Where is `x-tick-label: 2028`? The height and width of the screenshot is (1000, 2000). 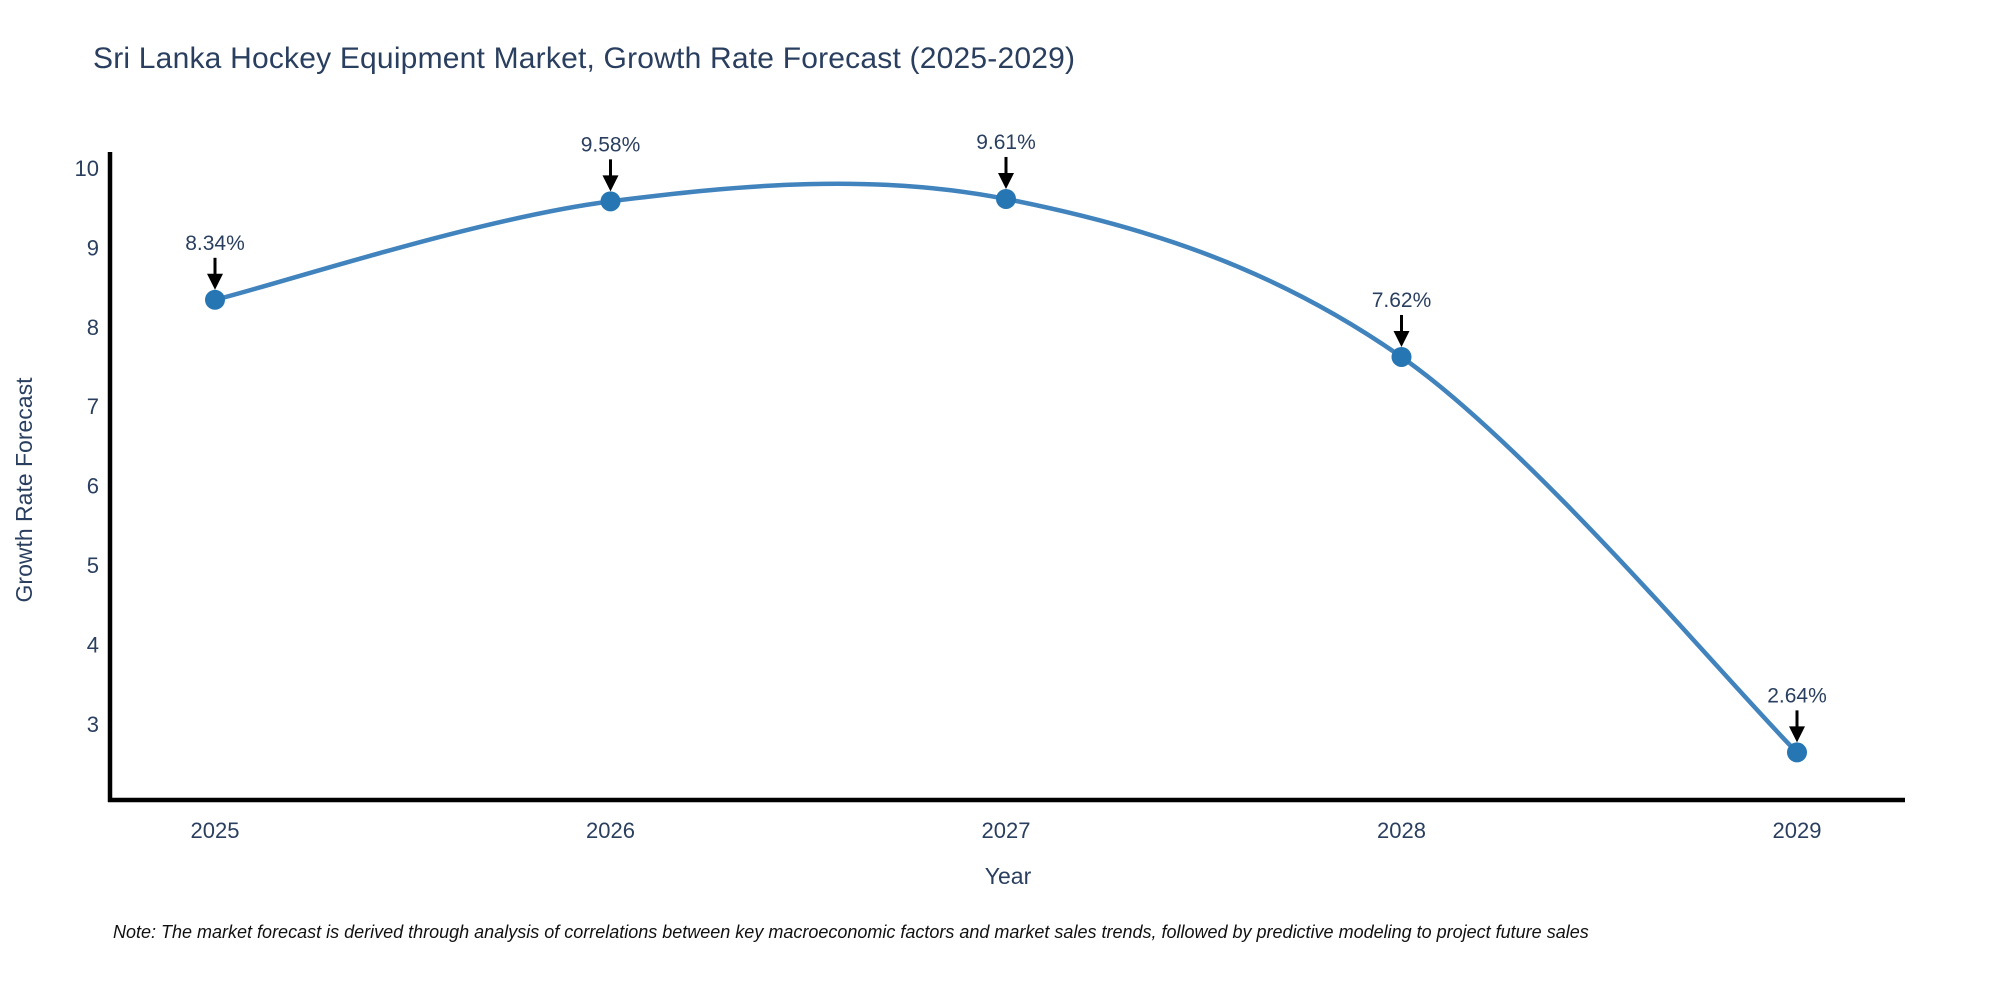
x-tick-label: 2028 is located at coordinates (1401, 830).